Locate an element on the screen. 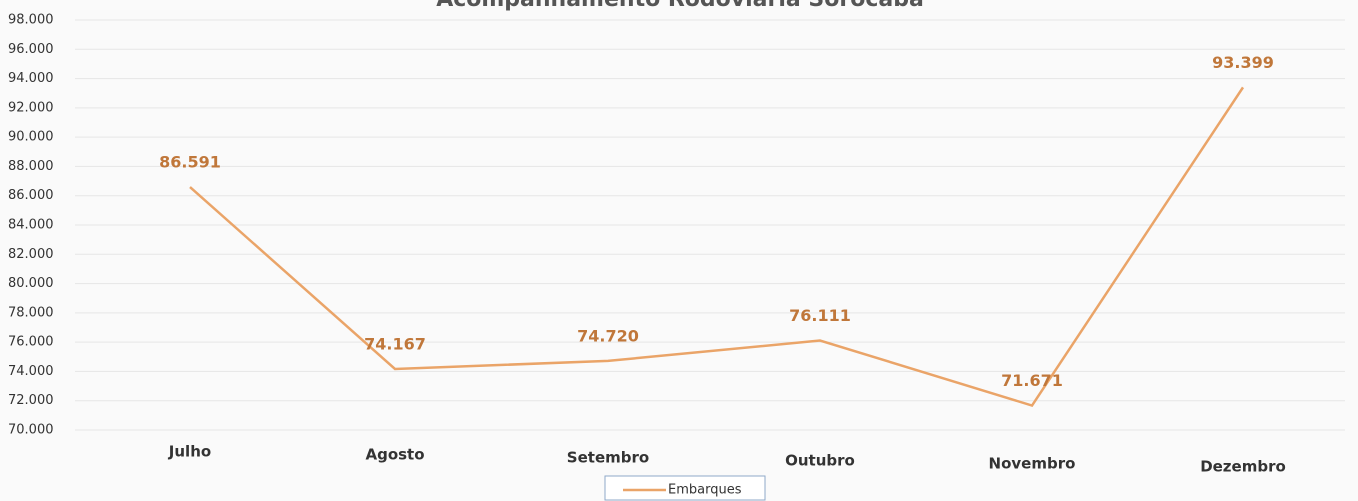 This screenshot has height=501, width=1358. legend-box is located at coordinates (685, 488).